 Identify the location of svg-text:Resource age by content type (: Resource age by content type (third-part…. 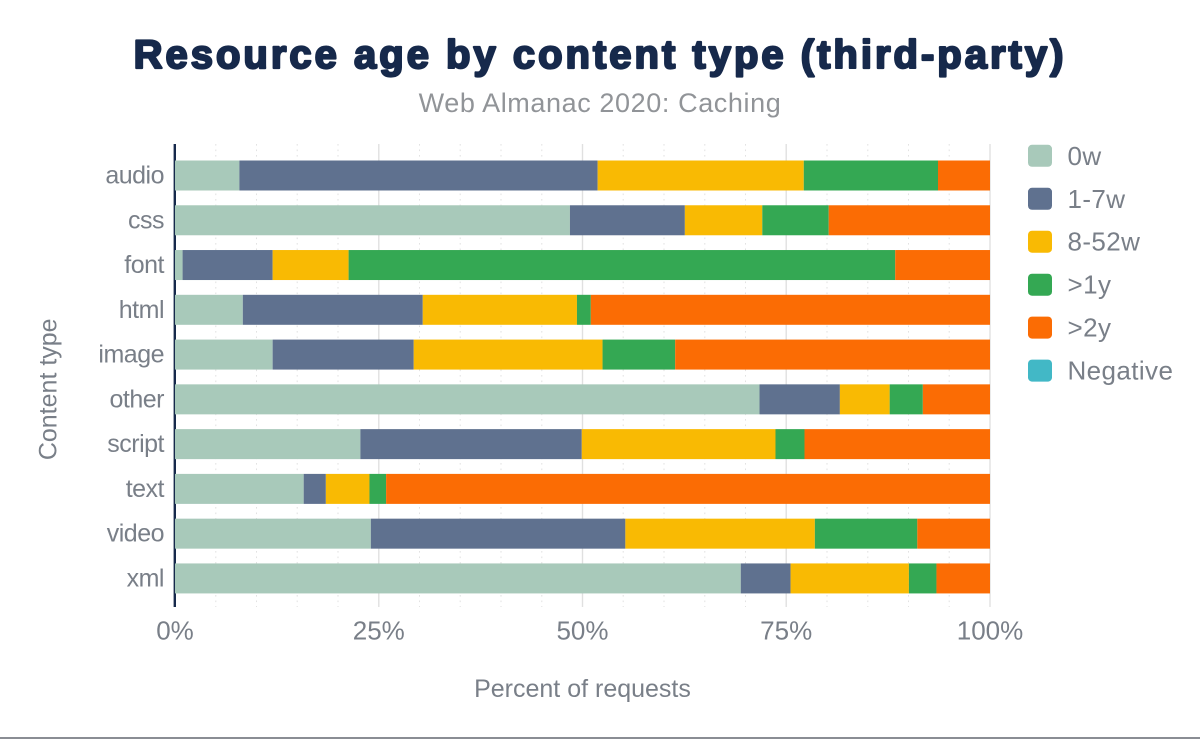
(600, 55).